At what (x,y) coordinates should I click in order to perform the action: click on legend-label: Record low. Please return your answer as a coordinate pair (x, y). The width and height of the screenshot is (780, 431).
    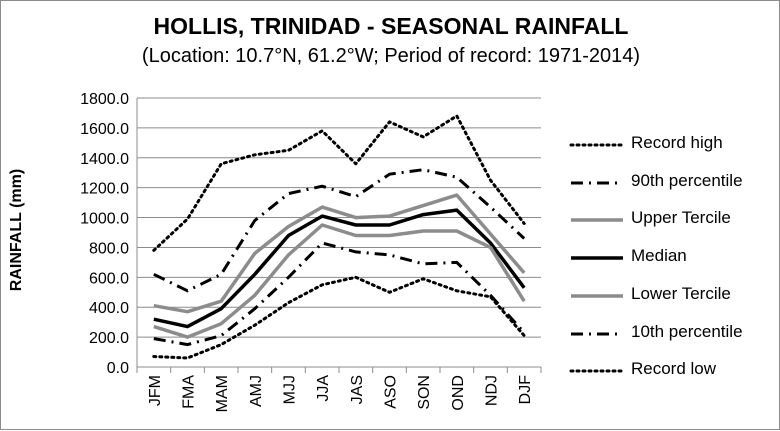
    Looking at the image, I should click on (674, 369).